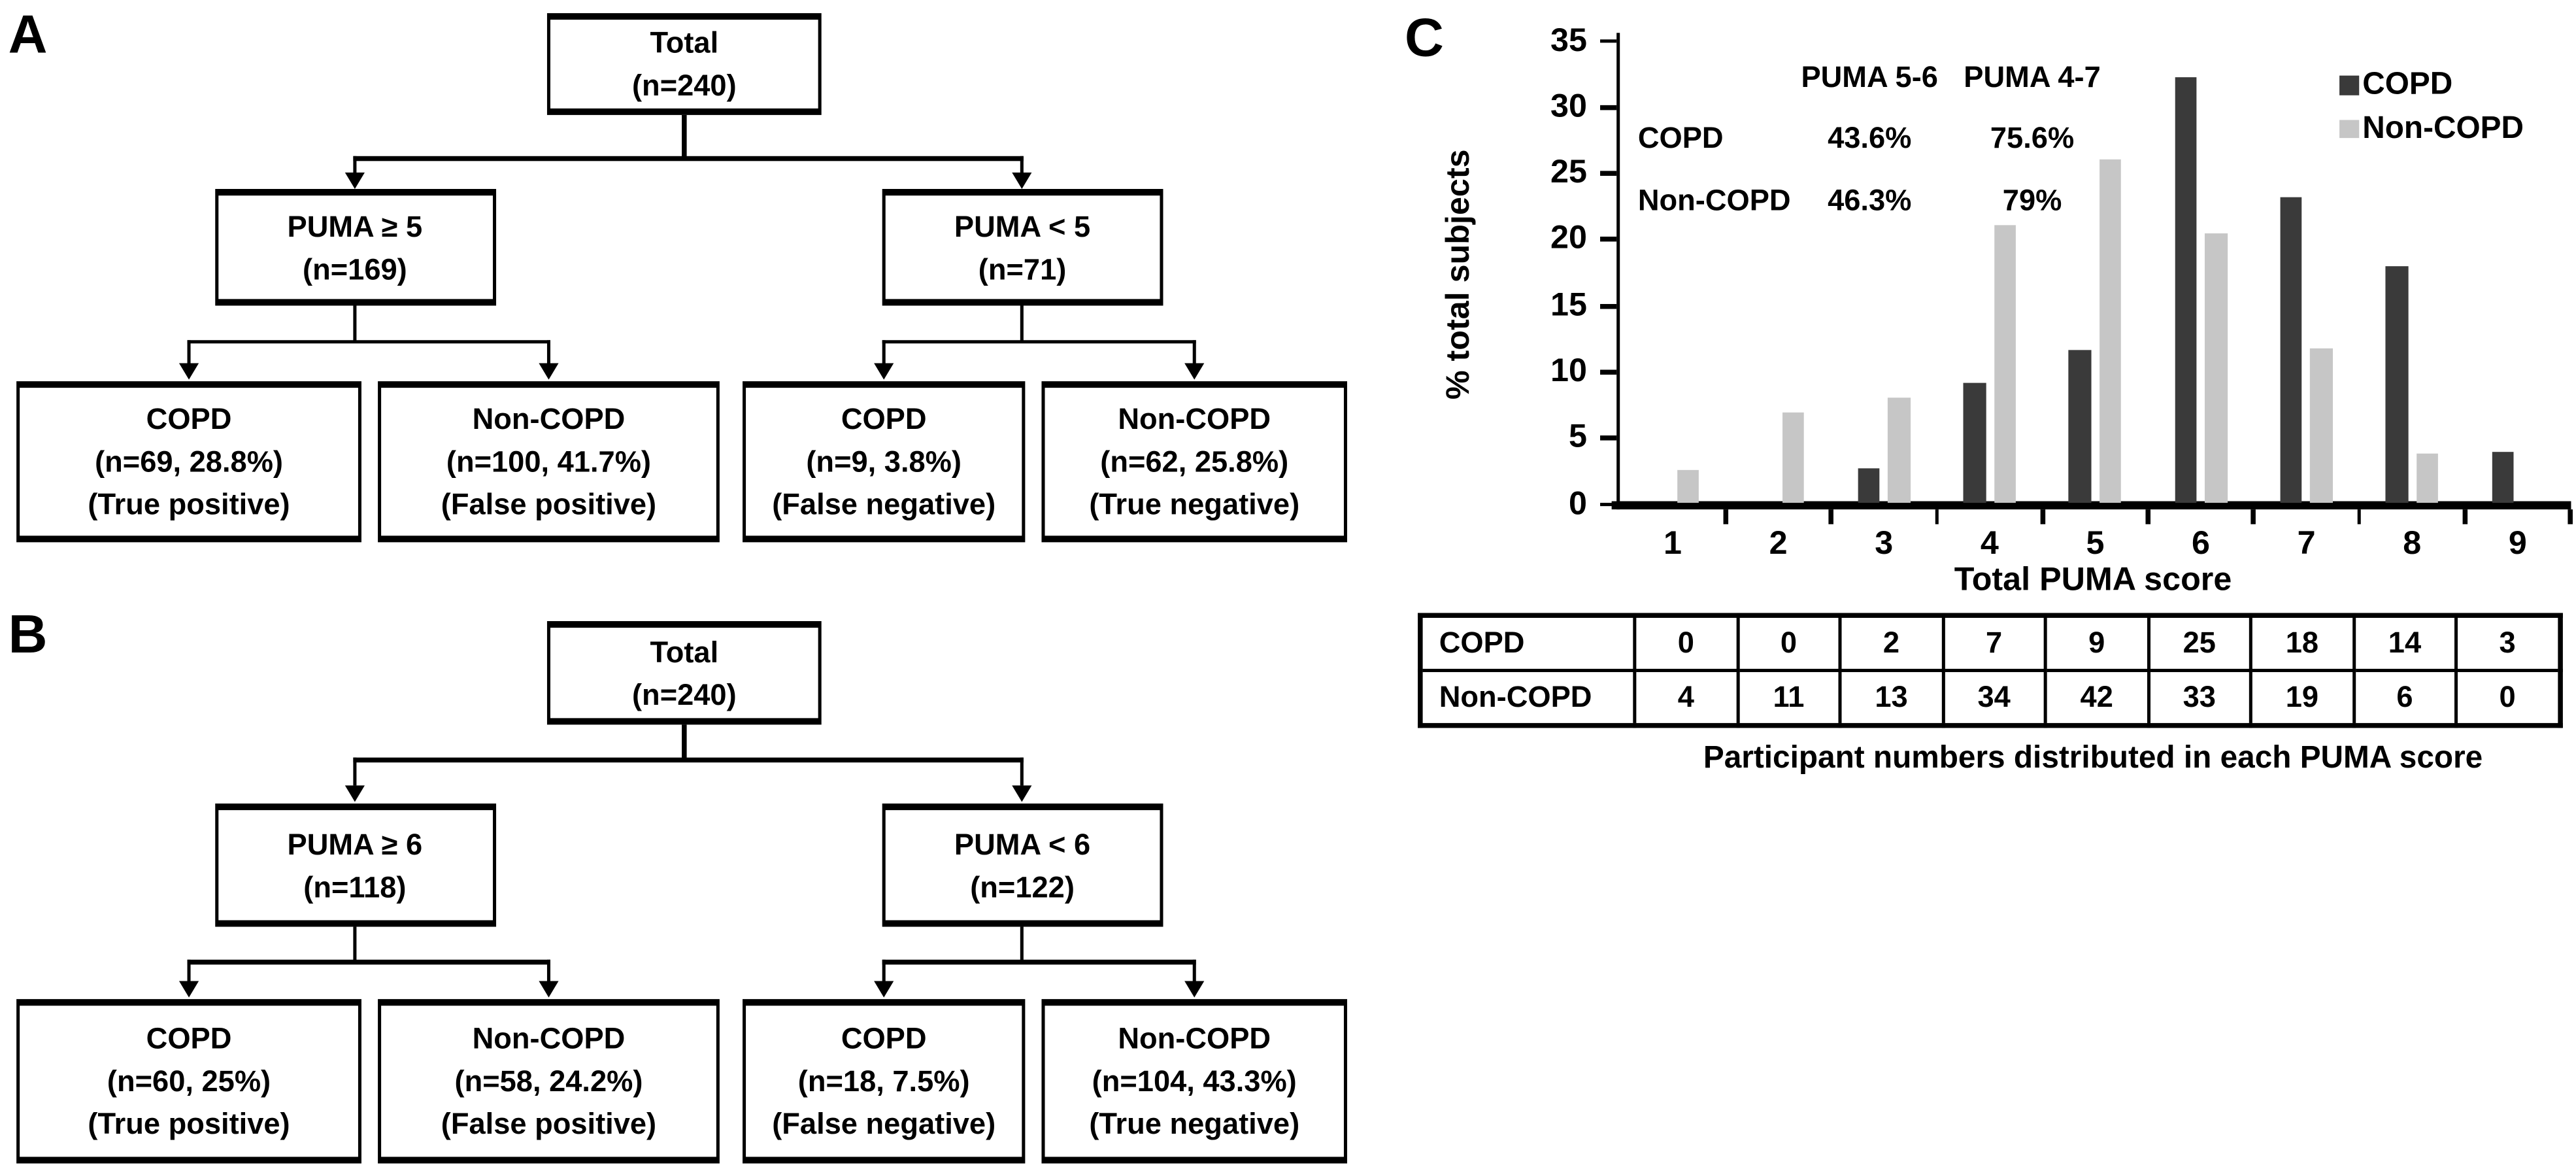  I want to click on flow-a-leaf-true-positive: COPD (n=69, 28.8%) (True positive), so click(189, 462).